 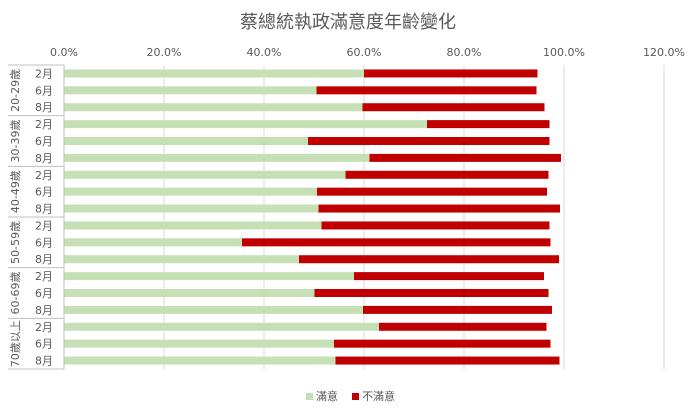 What do you see at coordinates (264, 52) in the screenshot?
I see `x-tick-label: 40.0%` at bounding box center [264, 52].